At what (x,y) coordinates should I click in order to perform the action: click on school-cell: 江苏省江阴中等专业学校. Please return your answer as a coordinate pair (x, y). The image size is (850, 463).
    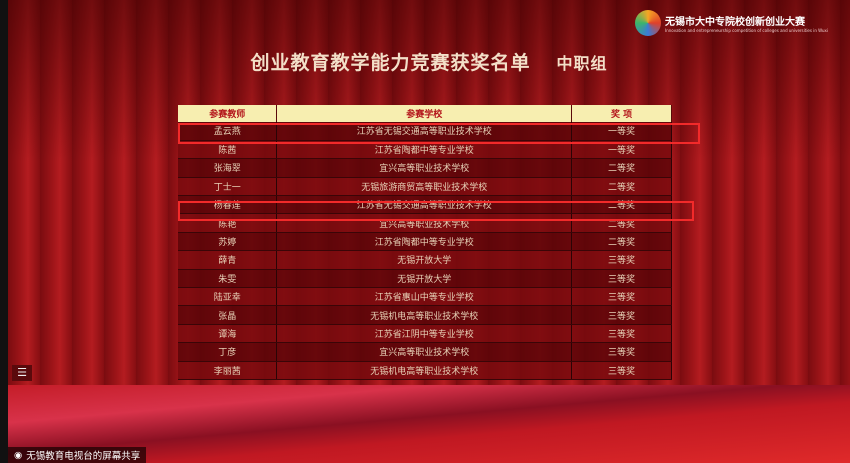
    Looking at the image, I should click on (424, 334).